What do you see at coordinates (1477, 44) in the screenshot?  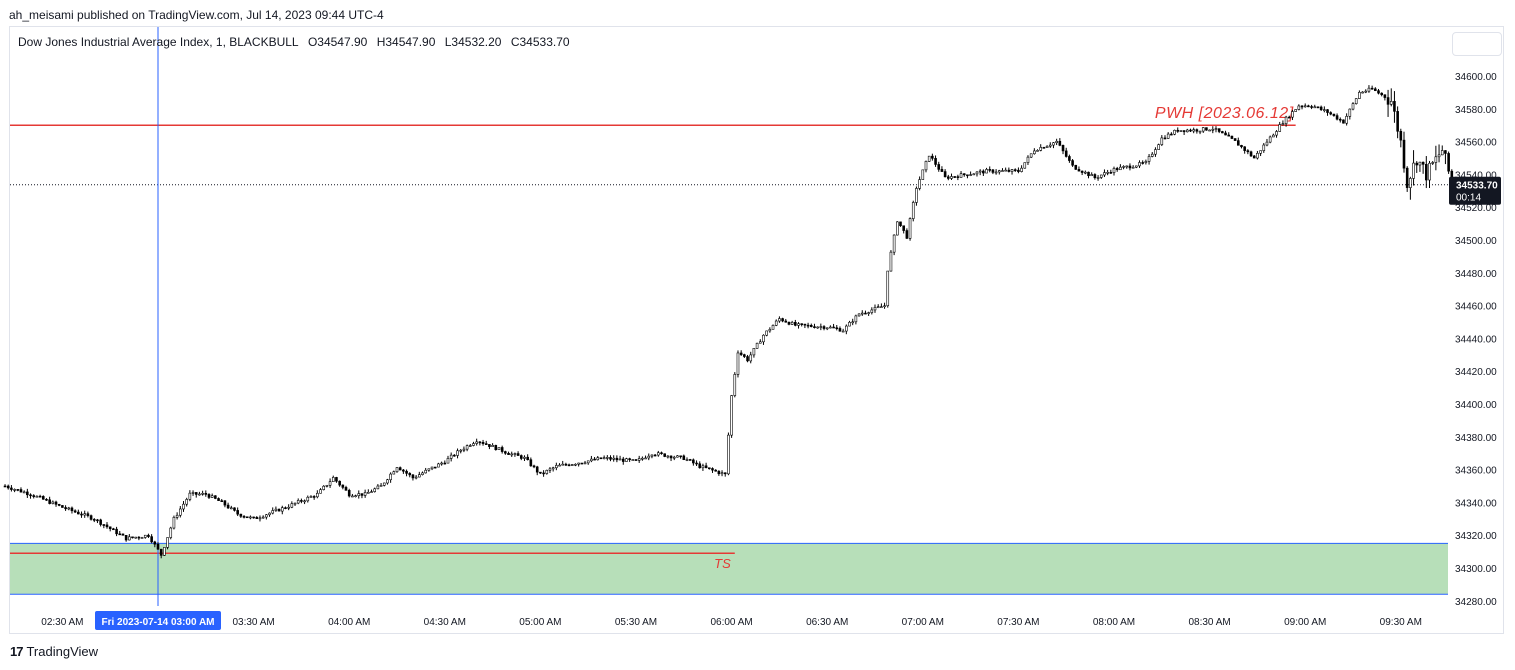 I see `chart-options-button` at bounding box center [1477, 44].